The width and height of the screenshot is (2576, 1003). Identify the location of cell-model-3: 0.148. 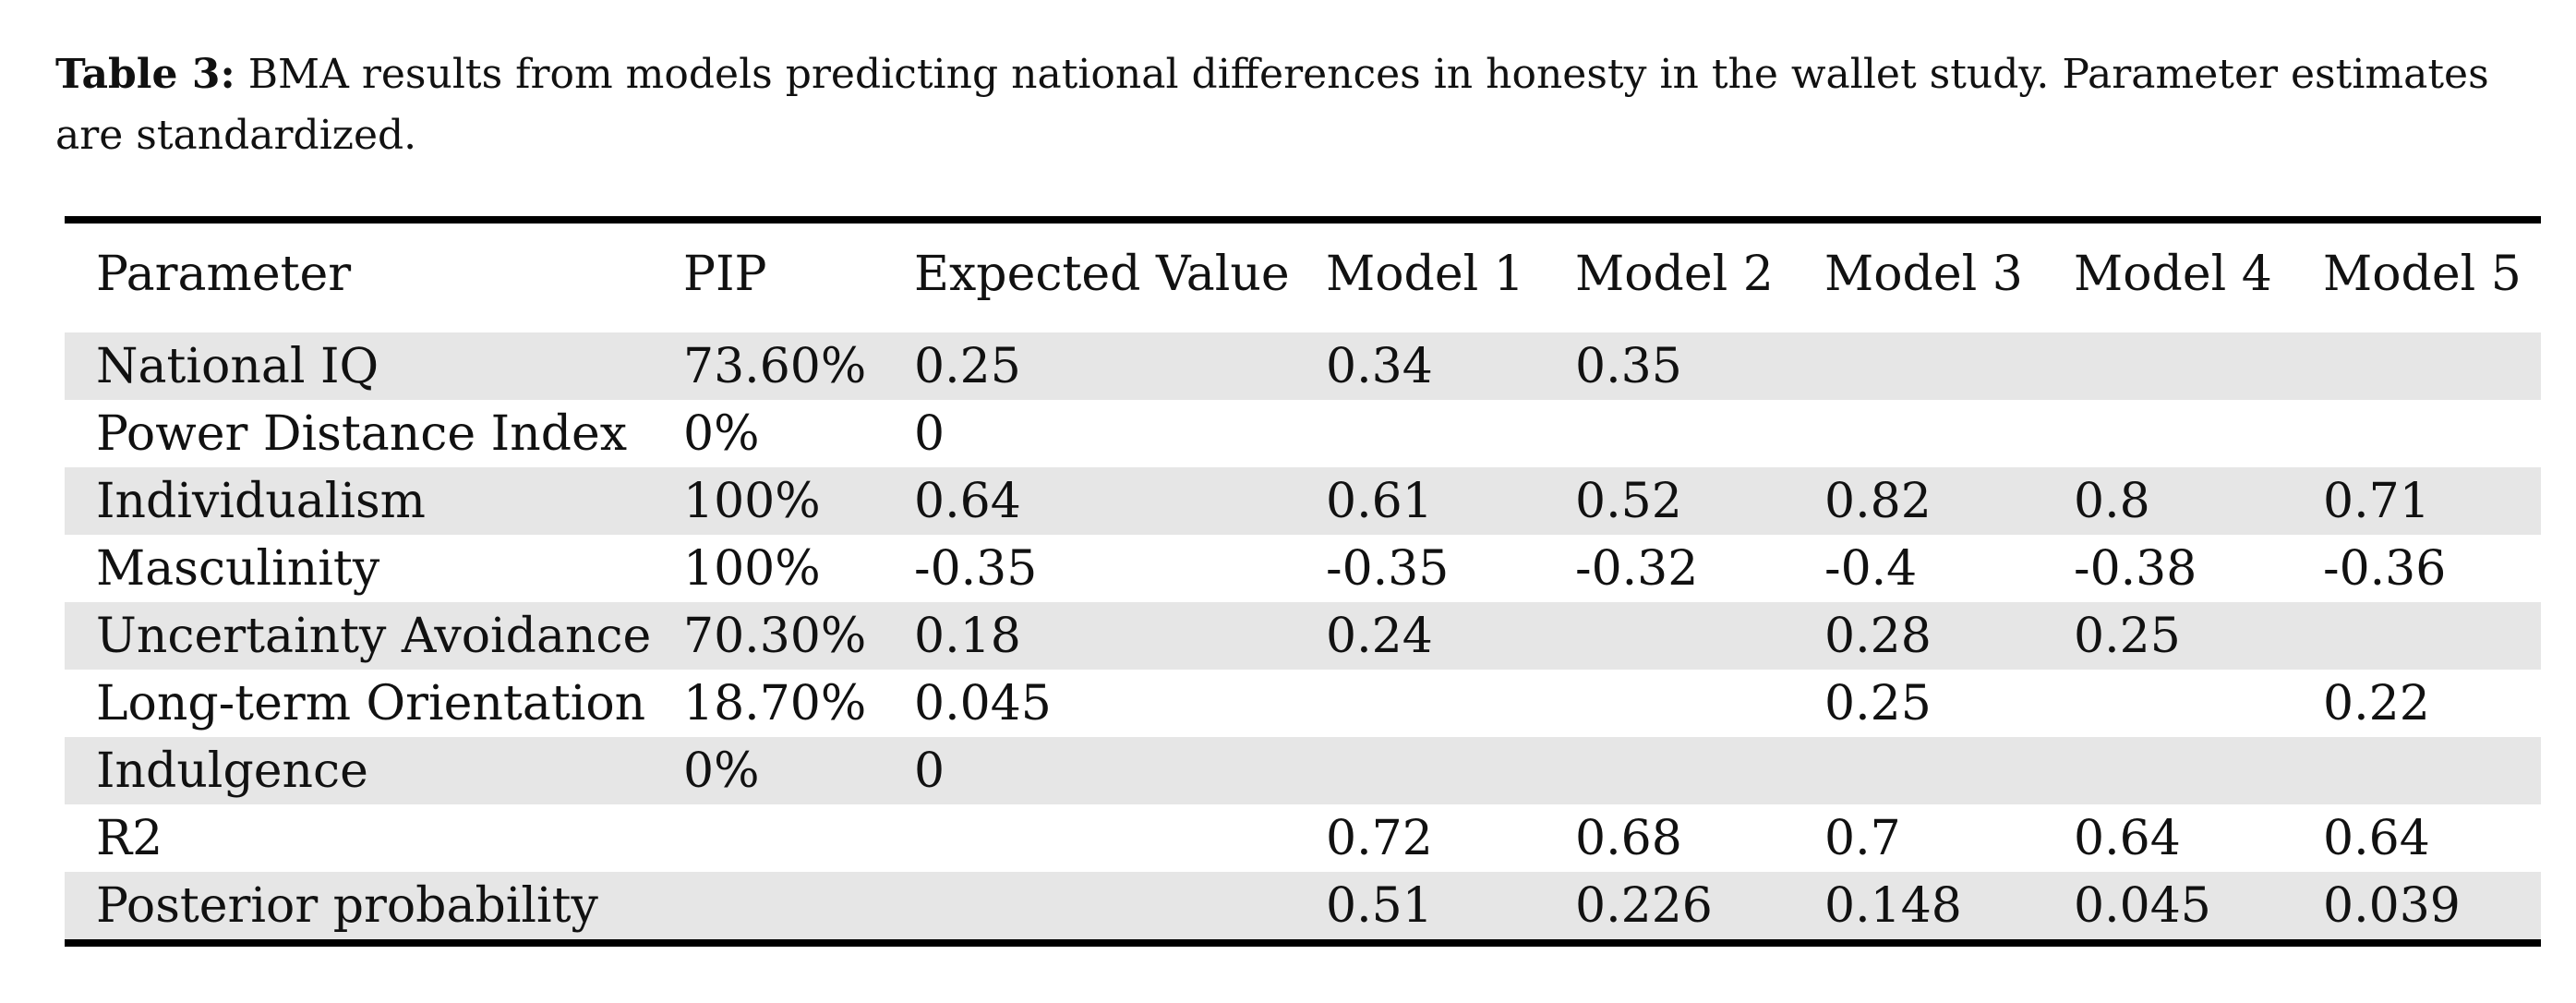
(1917, 908).